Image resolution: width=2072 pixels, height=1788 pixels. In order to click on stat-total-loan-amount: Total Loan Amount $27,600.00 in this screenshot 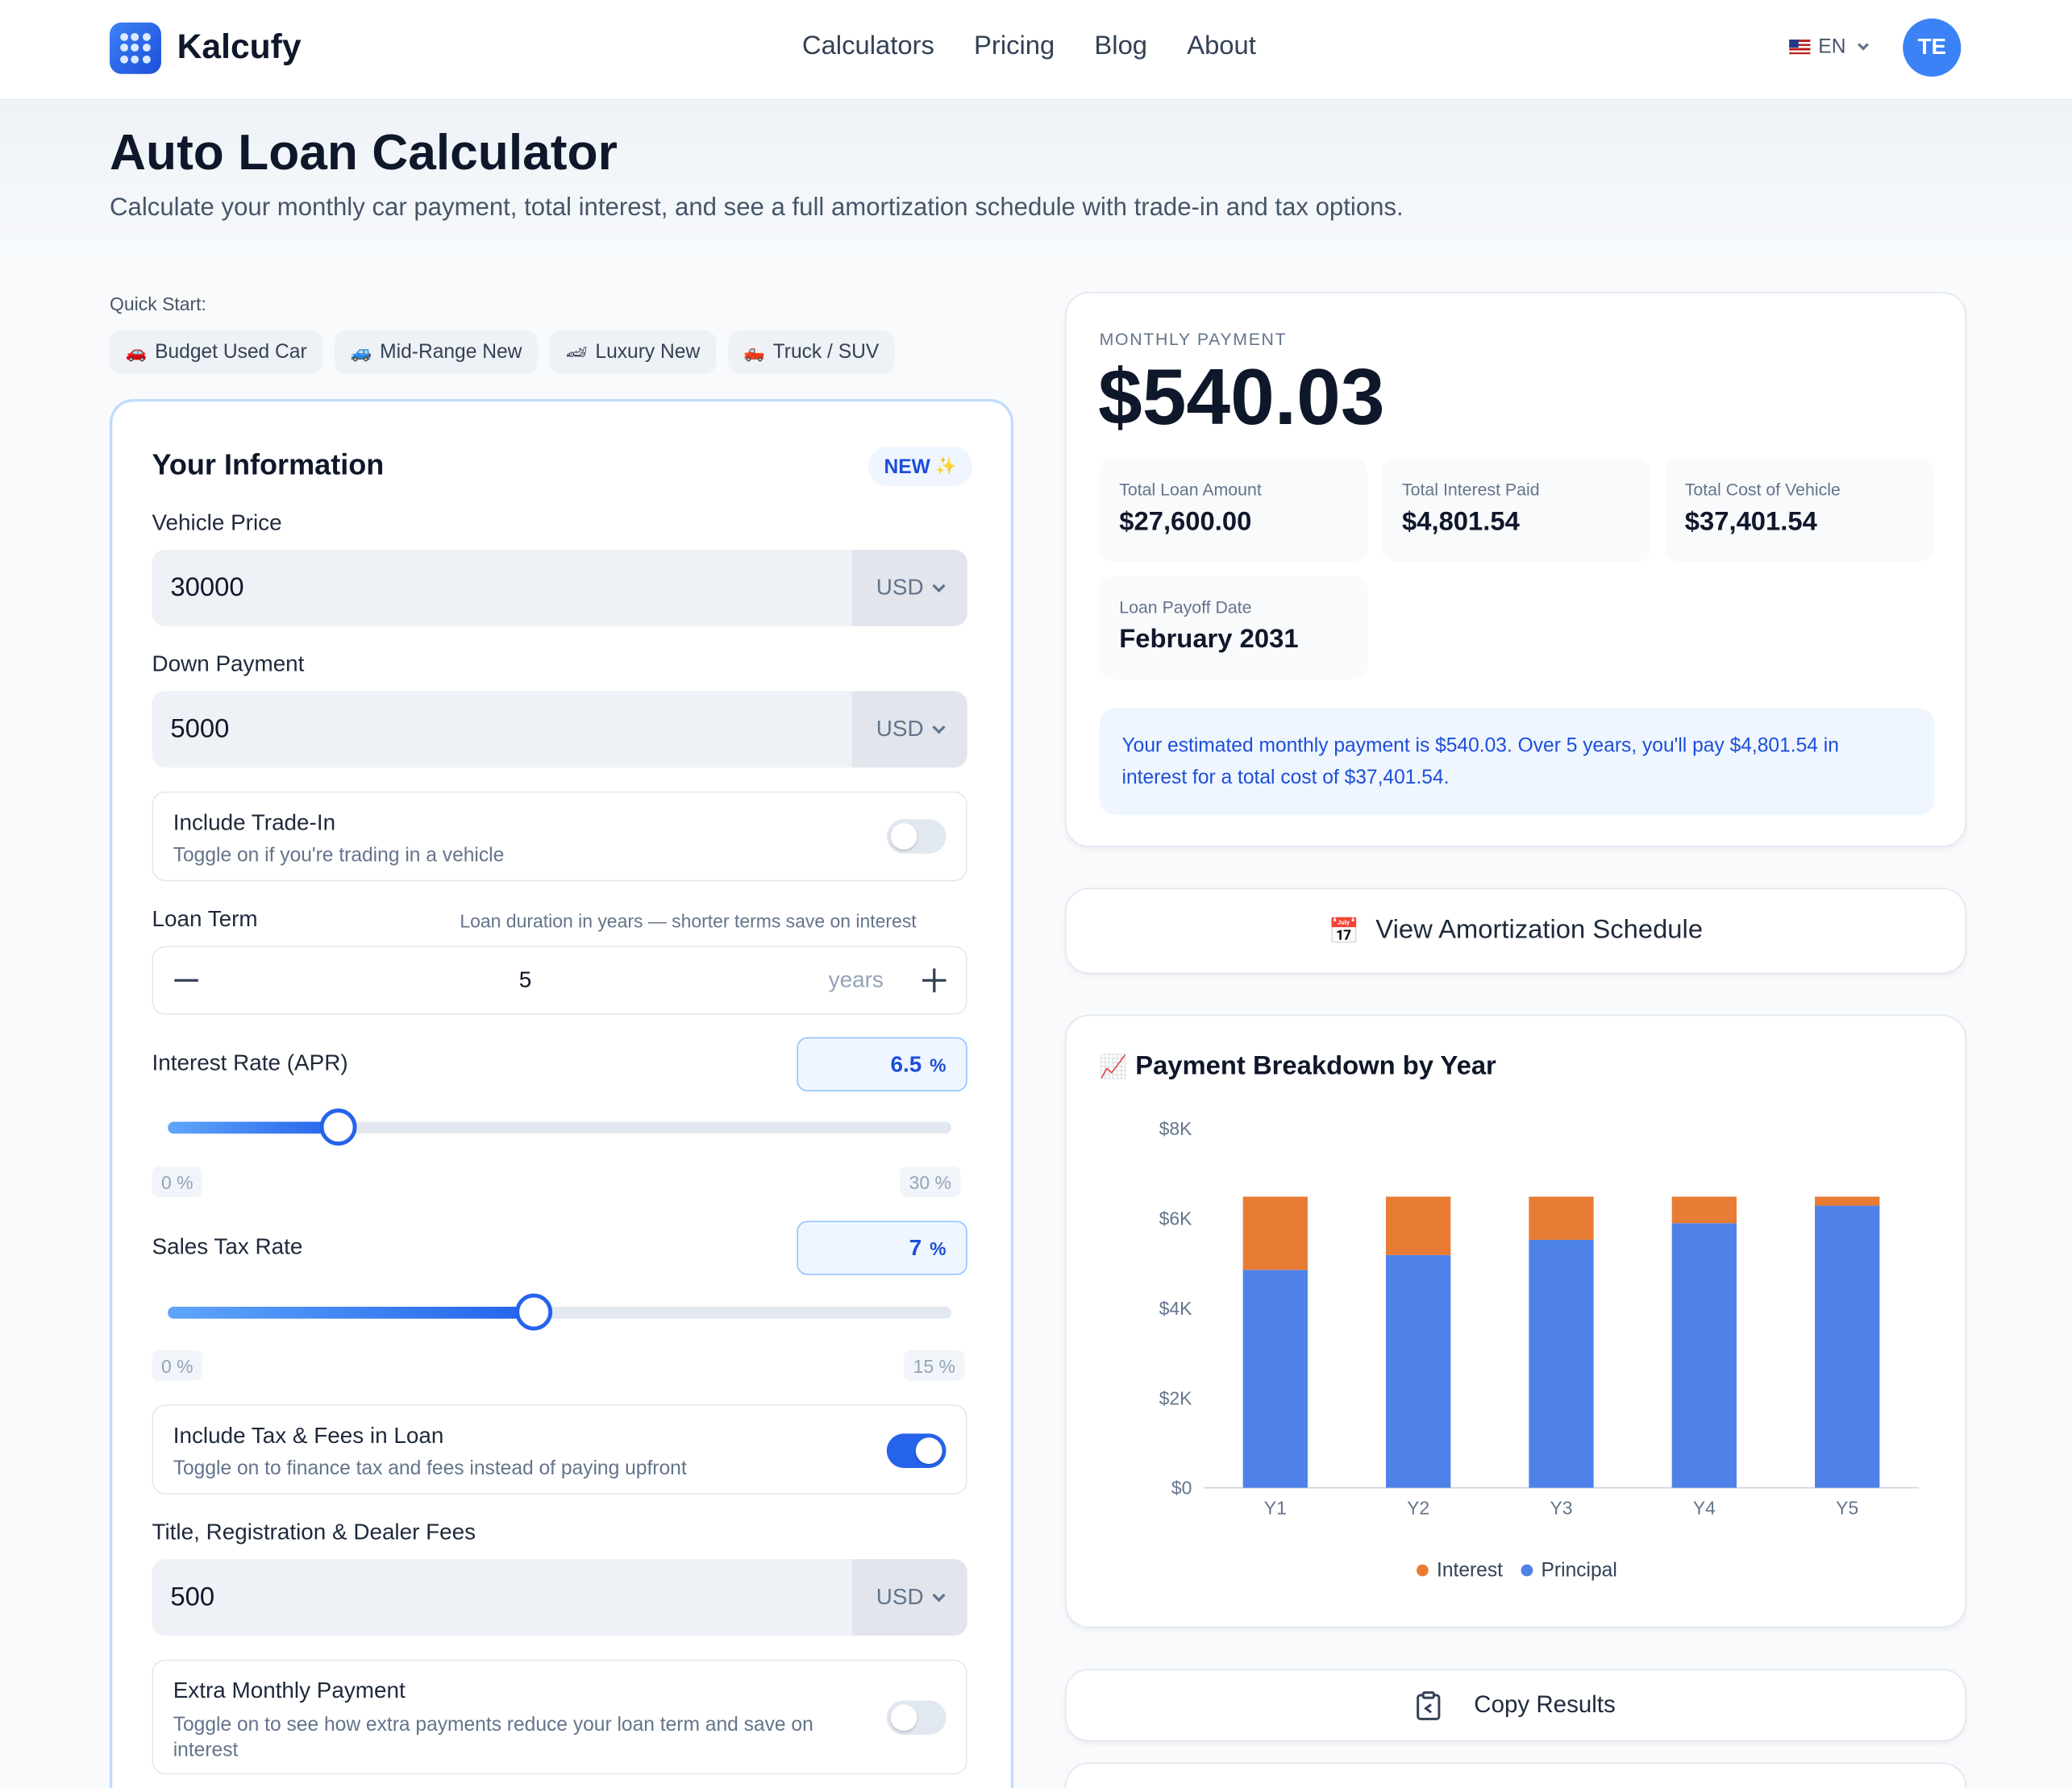, I will do `click(1233, 510)`.